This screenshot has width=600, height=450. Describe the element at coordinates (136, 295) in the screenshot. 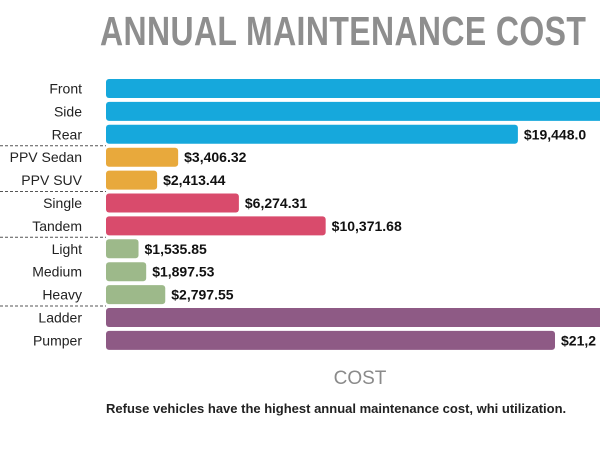

I see `bar-heavy` at that location.